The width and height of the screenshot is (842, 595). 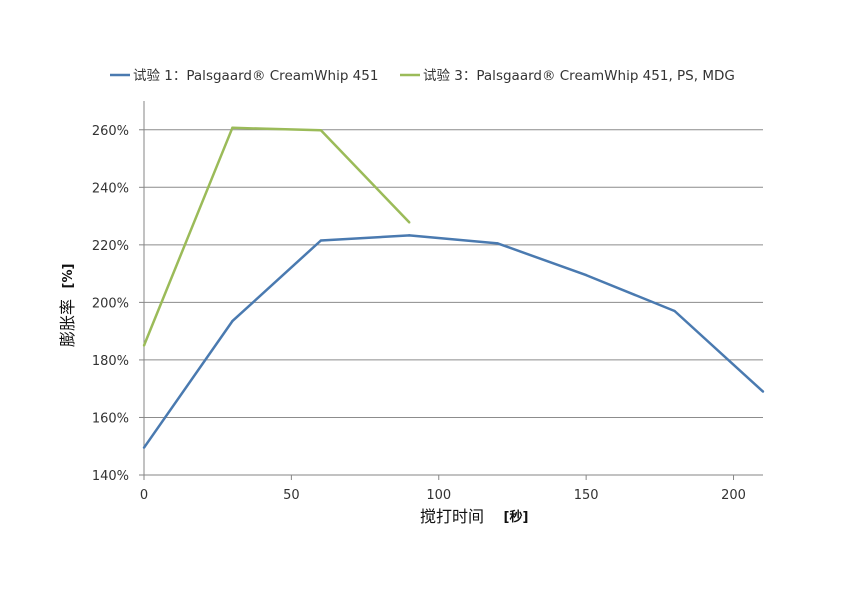 I want to click on y-tick-label: 220%, so click(x=110, y=246).